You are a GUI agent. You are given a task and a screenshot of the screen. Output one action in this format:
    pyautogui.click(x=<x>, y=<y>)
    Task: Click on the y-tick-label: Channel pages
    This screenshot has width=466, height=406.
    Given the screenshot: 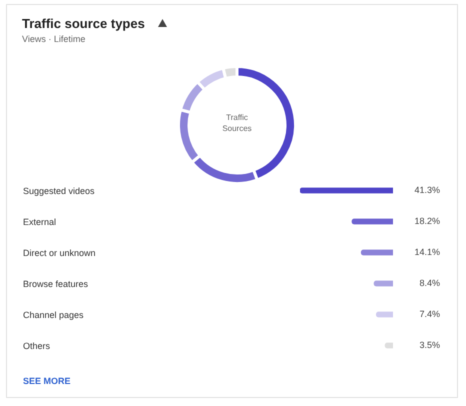 What is the action you would take?
    pyautogui.click(x=53, y=315)
    